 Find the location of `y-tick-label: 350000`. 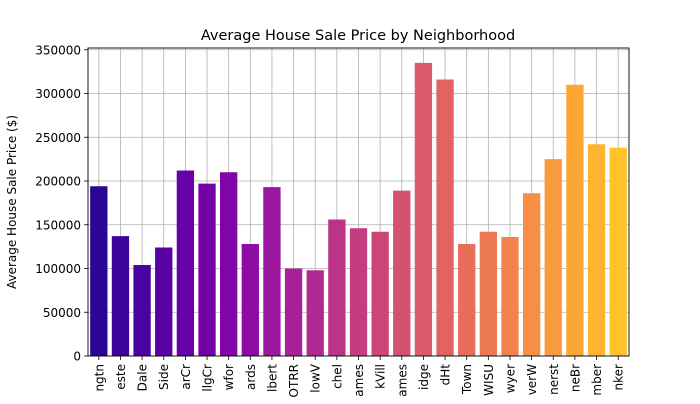

y-tick-label: 350000 is located at coordinates (58, 50).